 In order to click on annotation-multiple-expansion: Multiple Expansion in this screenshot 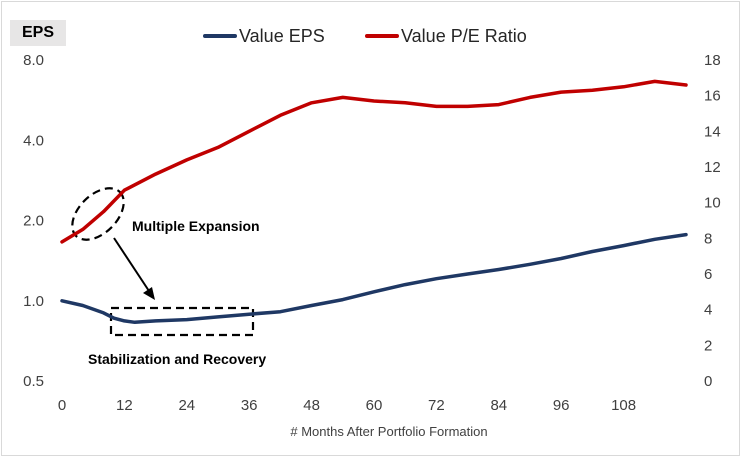, I will do `click(196, 226)`.